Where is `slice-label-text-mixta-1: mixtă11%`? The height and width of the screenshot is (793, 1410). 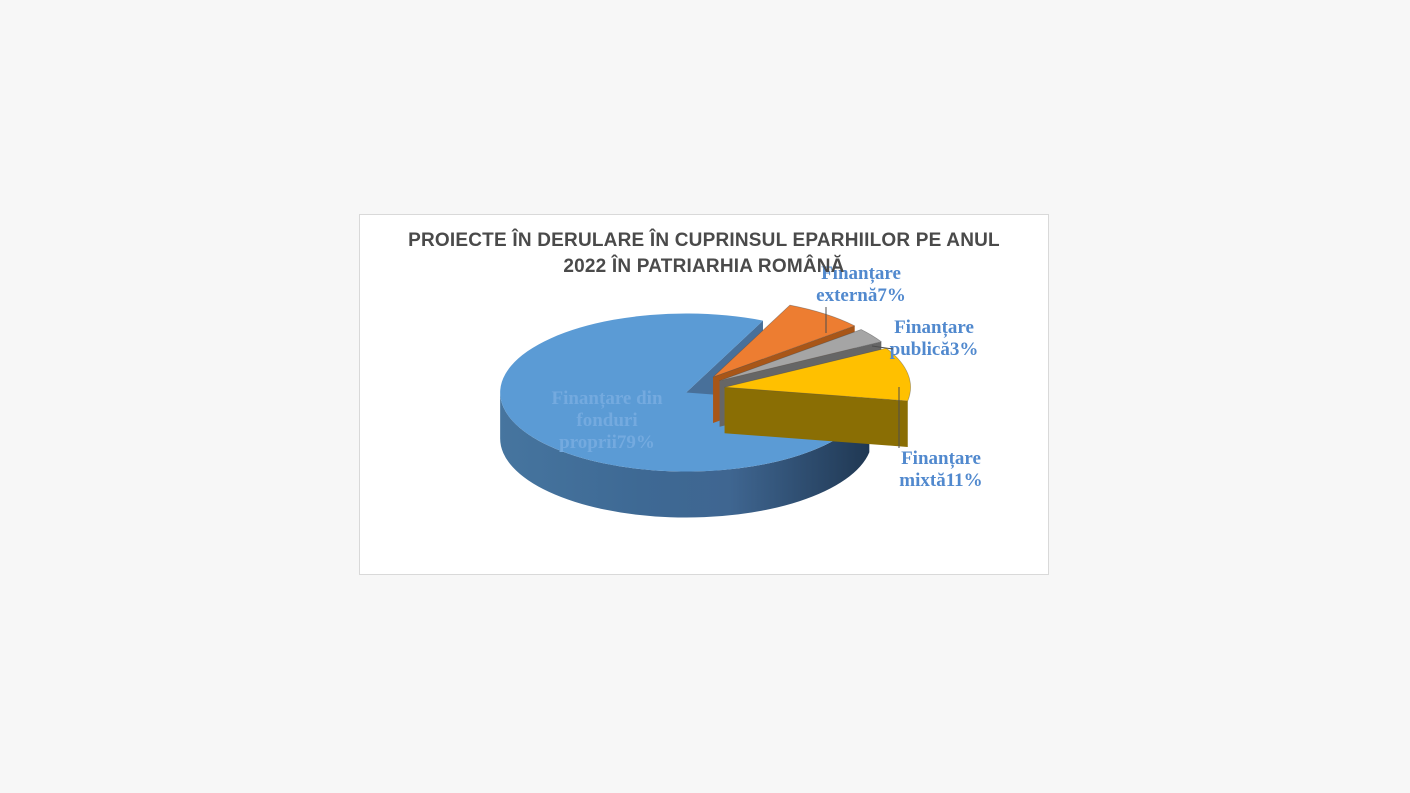 slice-label-text-mixta-1: mixtă11% is located at coordinates (940, 480).